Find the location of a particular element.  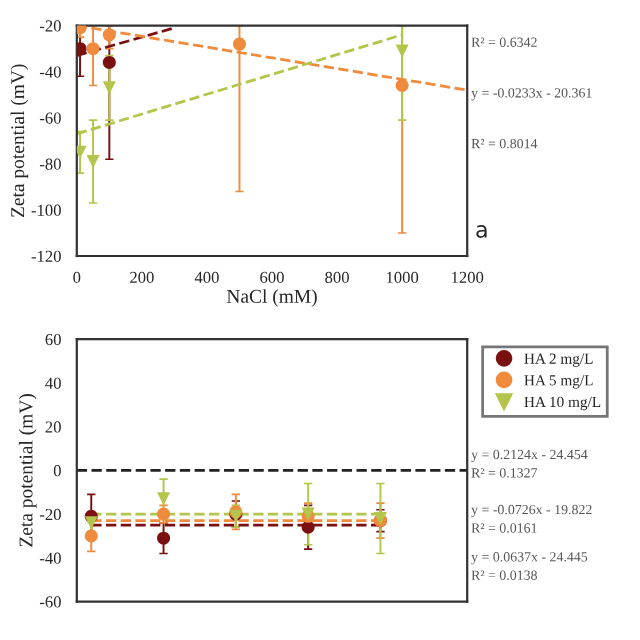

x-tick-label: 1000 is located at coordinates (402, 277).